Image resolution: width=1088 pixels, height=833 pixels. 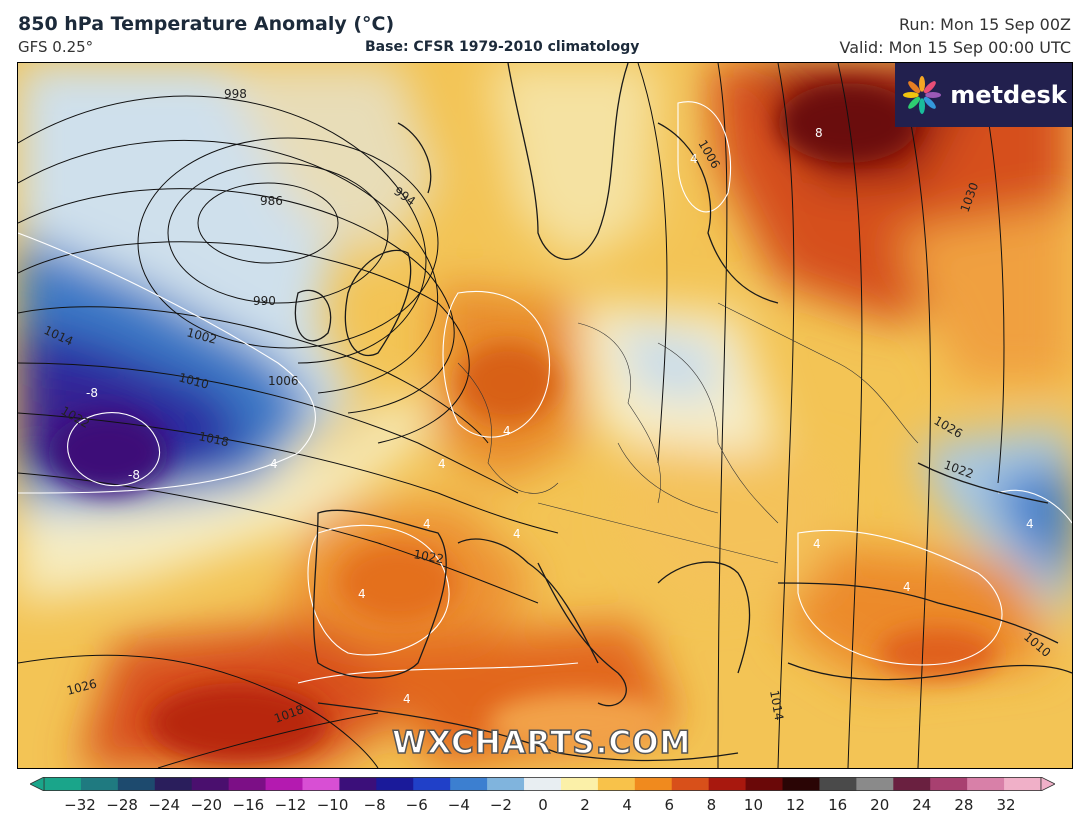 What do you see at coordinates (955, 47) in the screenshot?
I see `valid-time: Valid: Mon 15 Sep 00:00 UTC` at bounding box center [955, 47].